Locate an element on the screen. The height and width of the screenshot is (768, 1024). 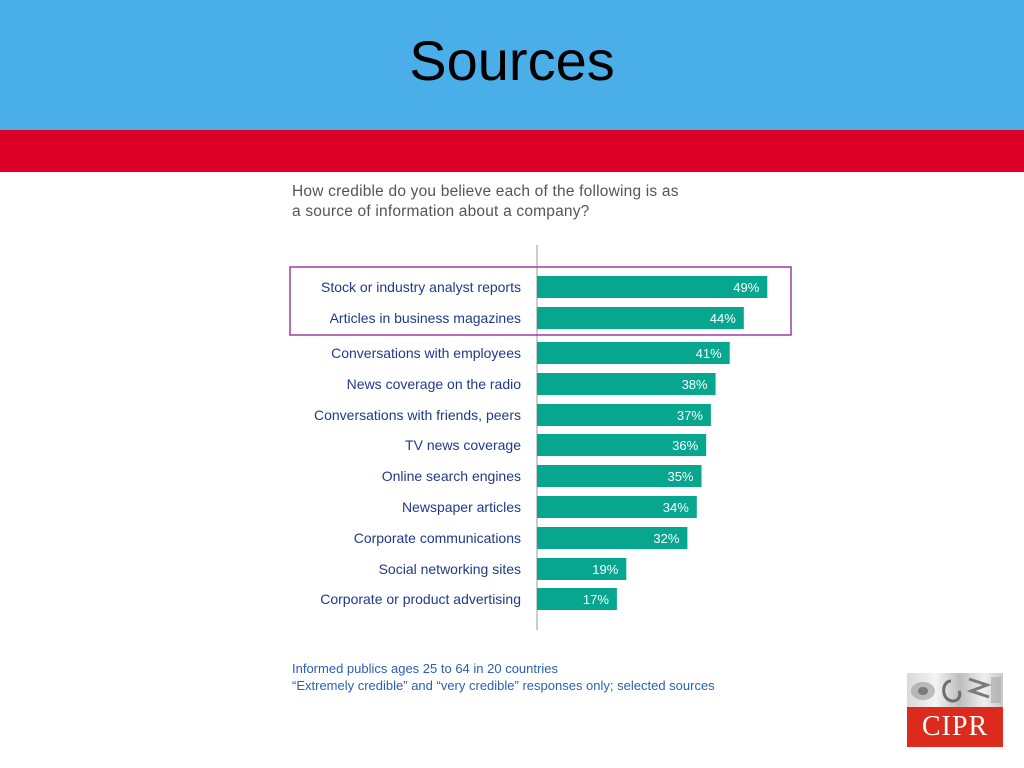
category-label: Stock or industry analyst reports is located at coordinates (421, 287).